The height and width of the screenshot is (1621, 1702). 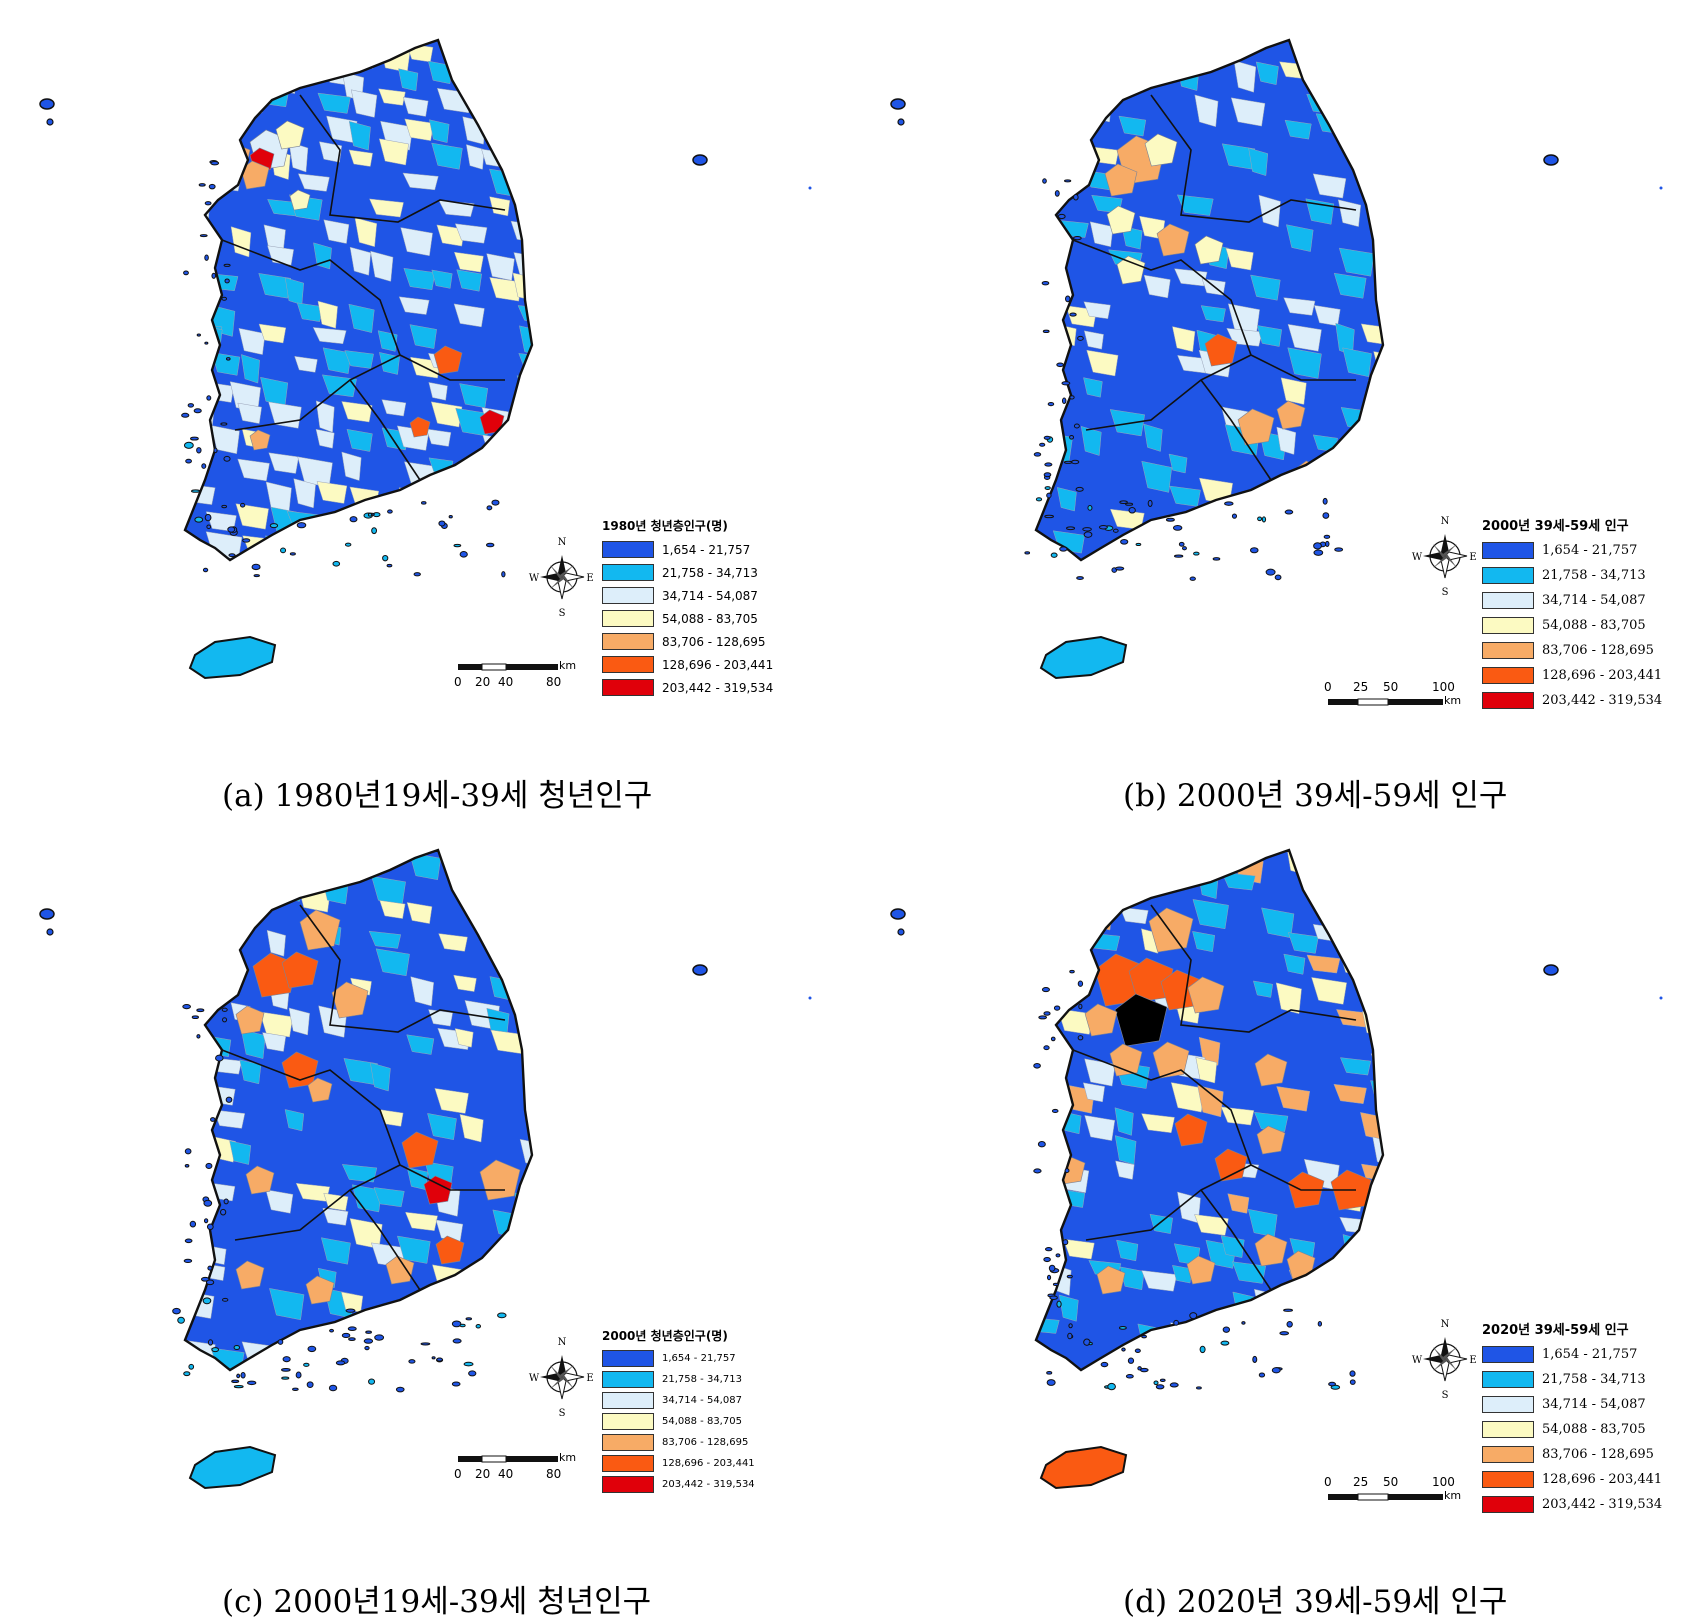 I want to click on legend-label: 34,714 - 54,087, so click(x=702, y=1400).